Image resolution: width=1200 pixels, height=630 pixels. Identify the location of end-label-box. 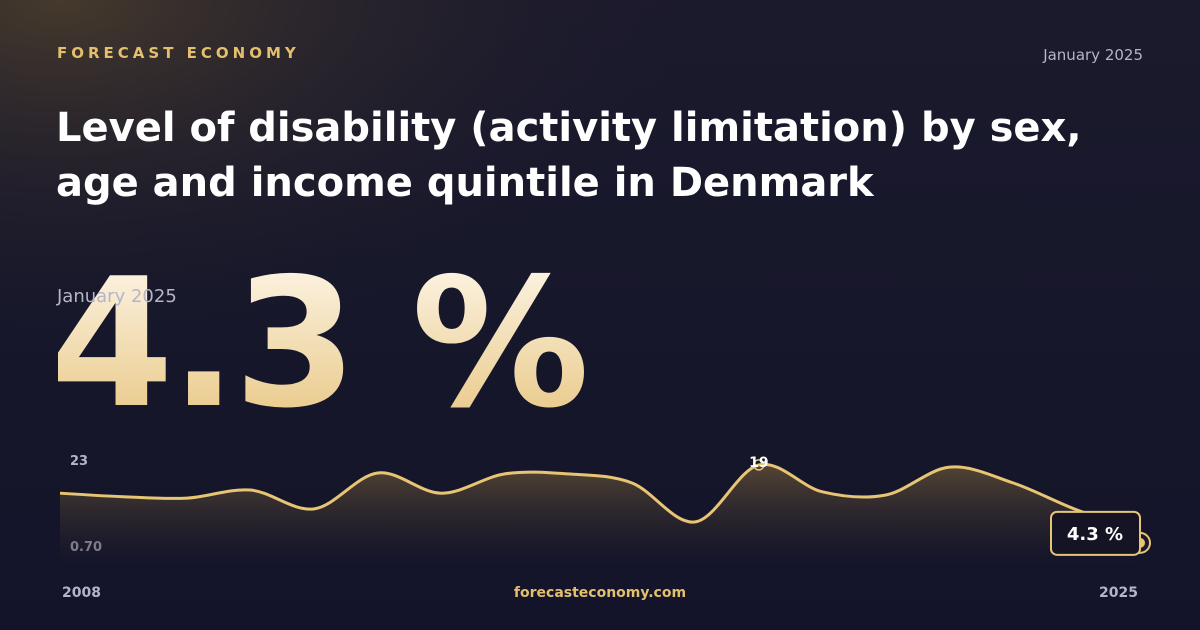
(1095, 533).